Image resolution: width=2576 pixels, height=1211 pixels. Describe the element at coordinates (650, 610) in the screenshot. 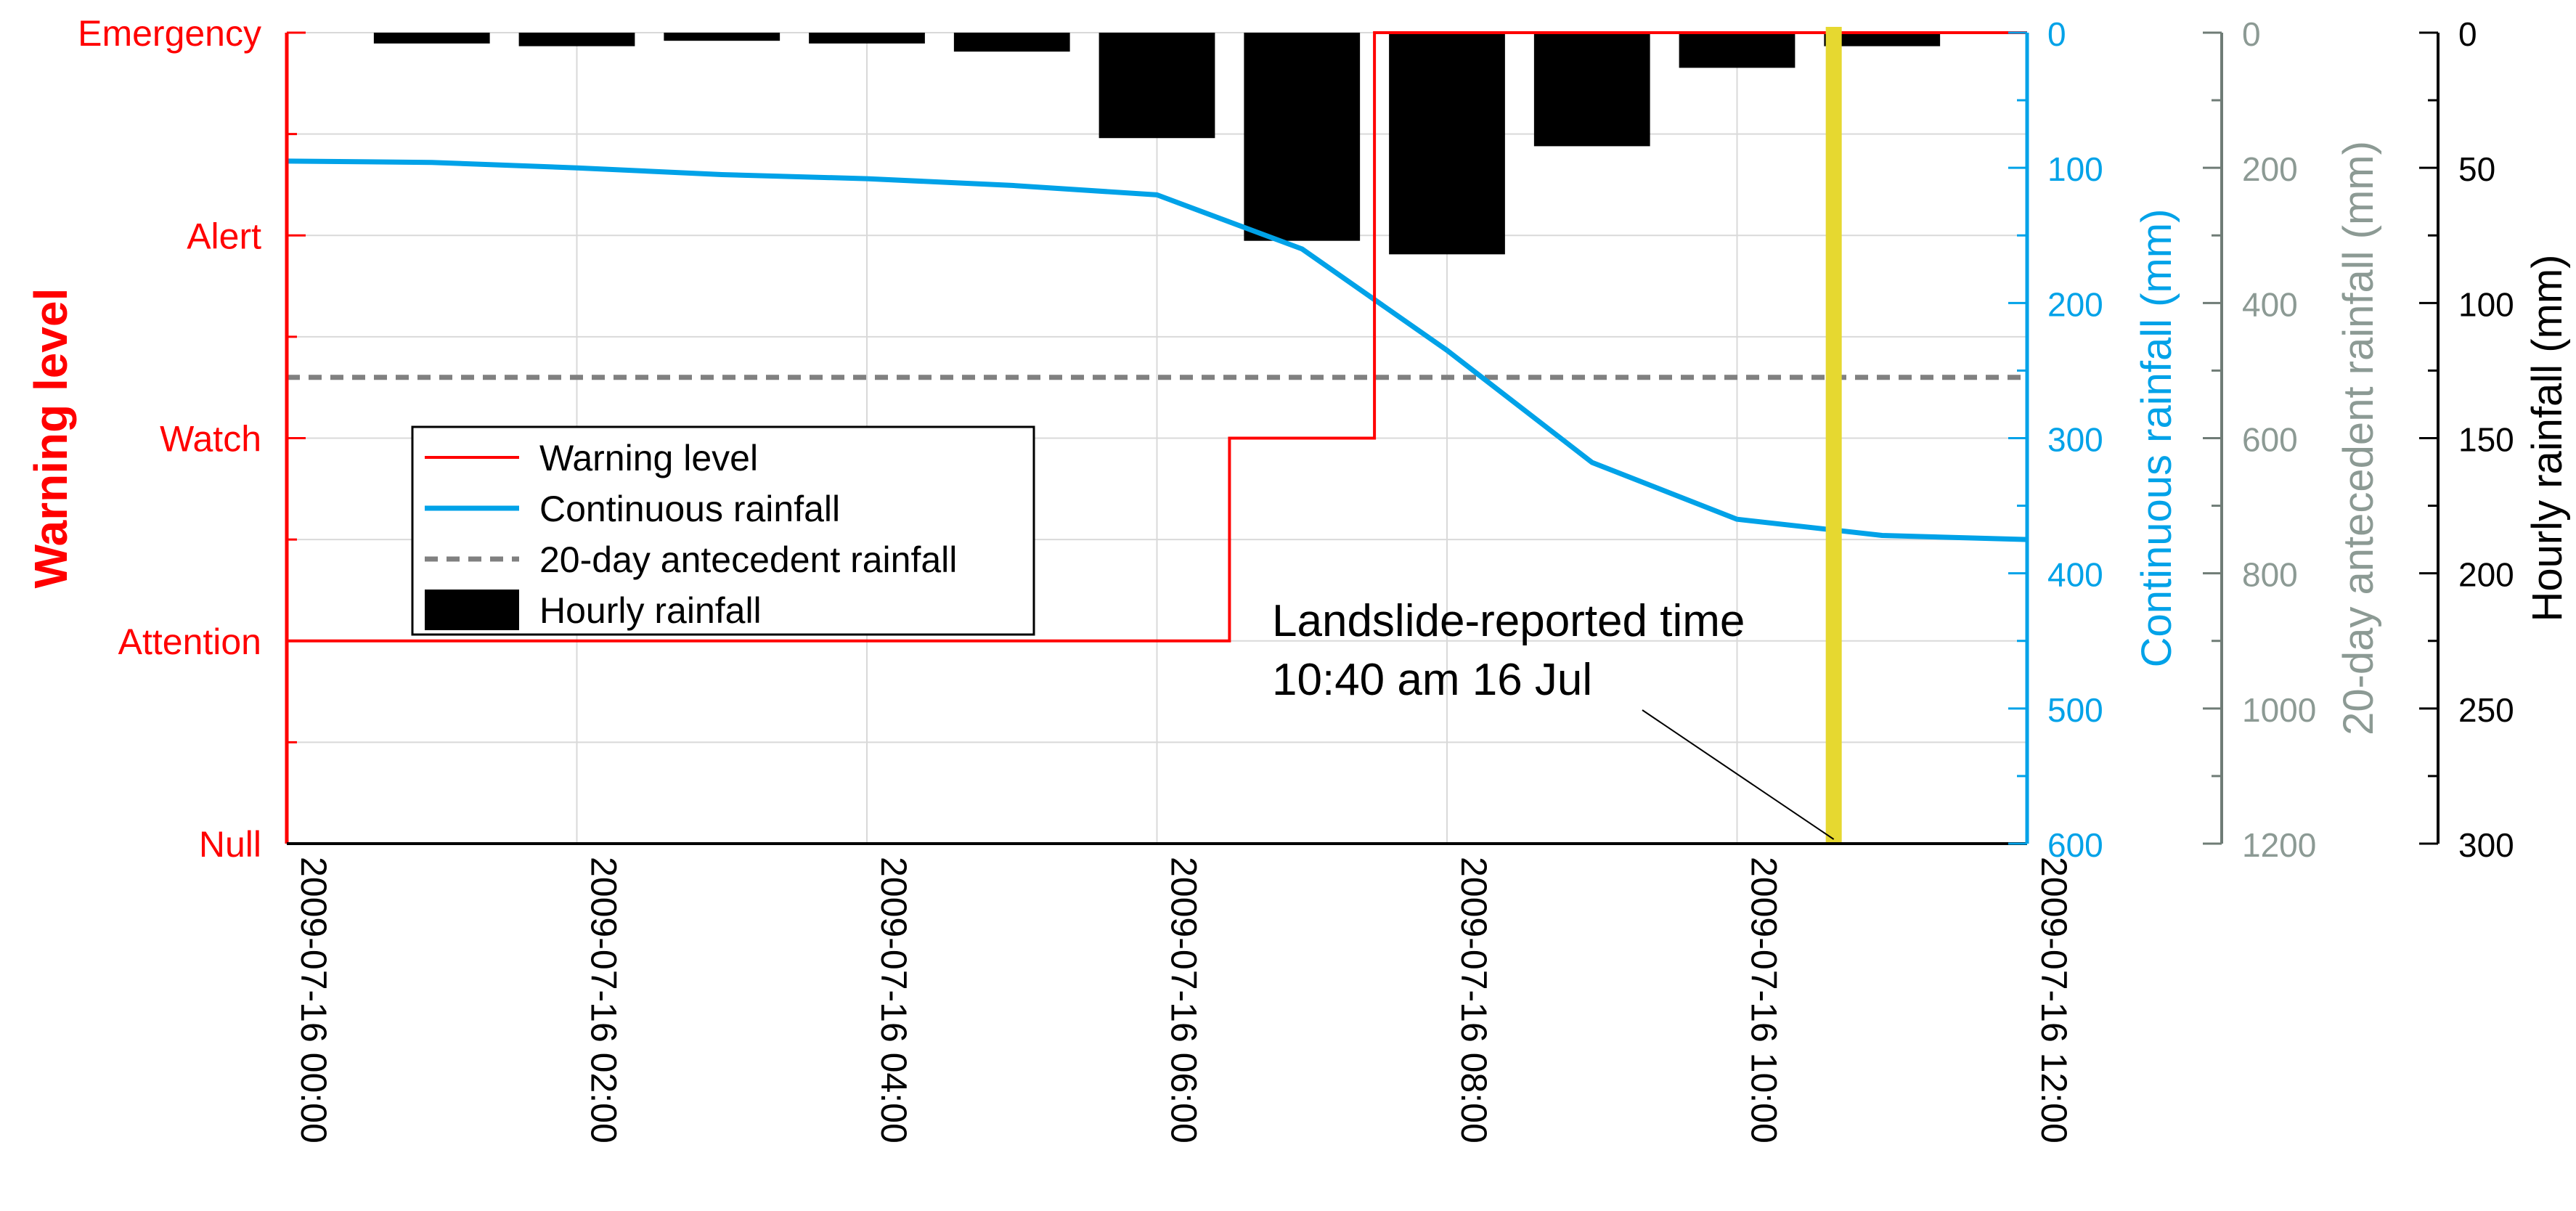

I see `legend-label-hourly-rainfall: Hourly rainfall` at that location.